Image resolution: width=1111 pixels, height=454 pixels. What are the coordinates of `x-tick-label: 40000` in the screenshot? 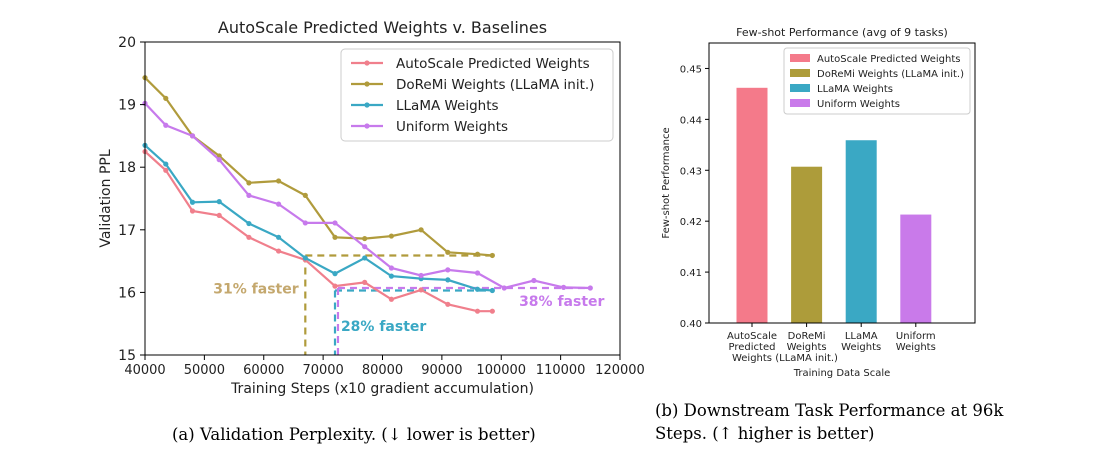 It's located at (144, 370).